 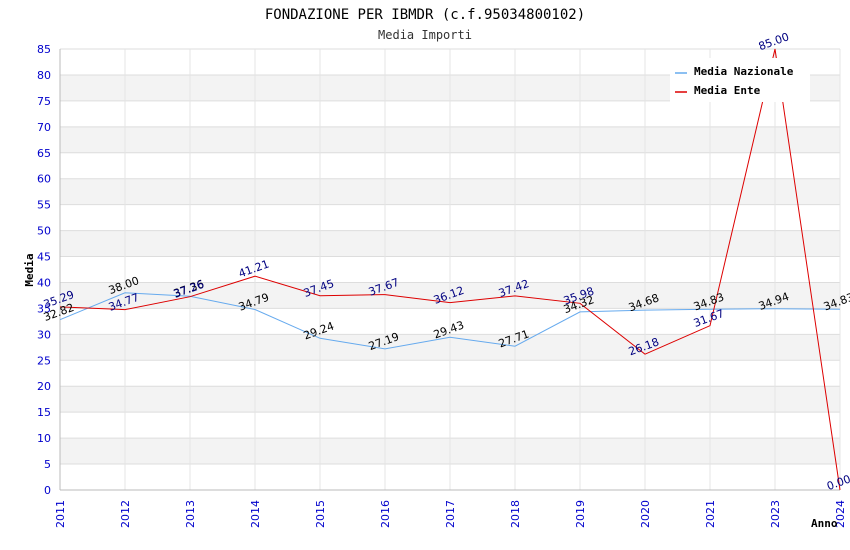 I want to click on y-tick-label: 70, so click(x=44, y=127).